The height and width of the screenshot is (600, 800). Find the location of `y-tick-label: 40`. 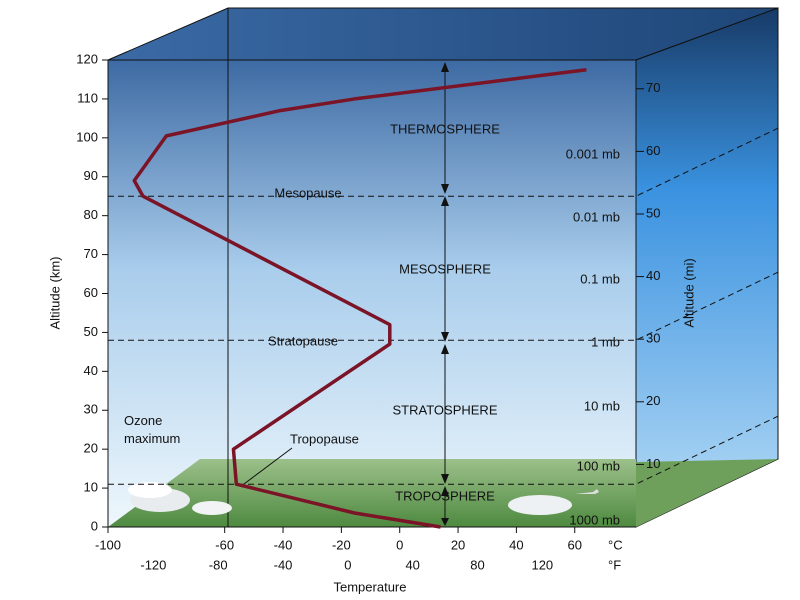

y-tick-label: 40 is located at coordinates (91, 370).